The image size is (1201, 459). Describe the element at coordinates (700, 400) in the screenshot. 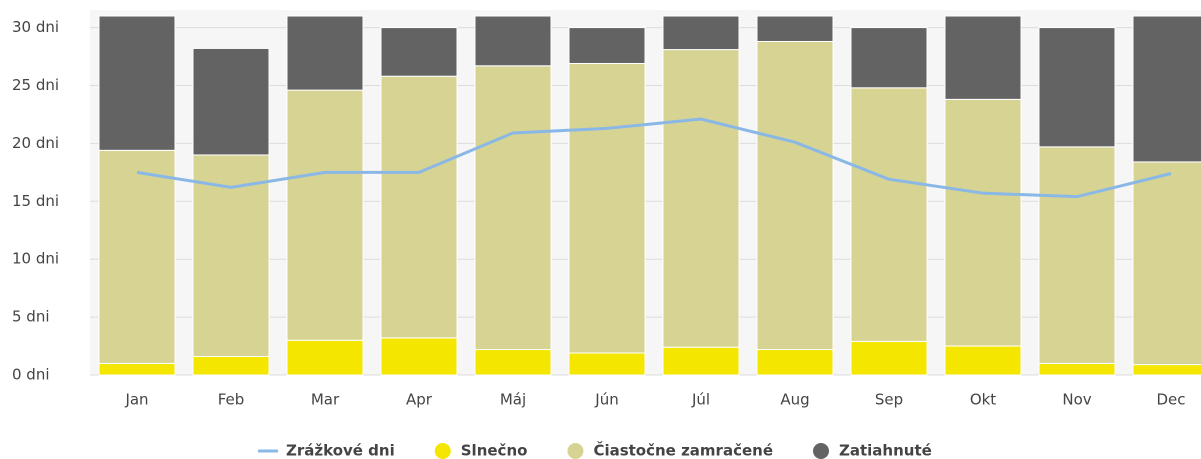

I see `x-tick-label: Júl` at that location.